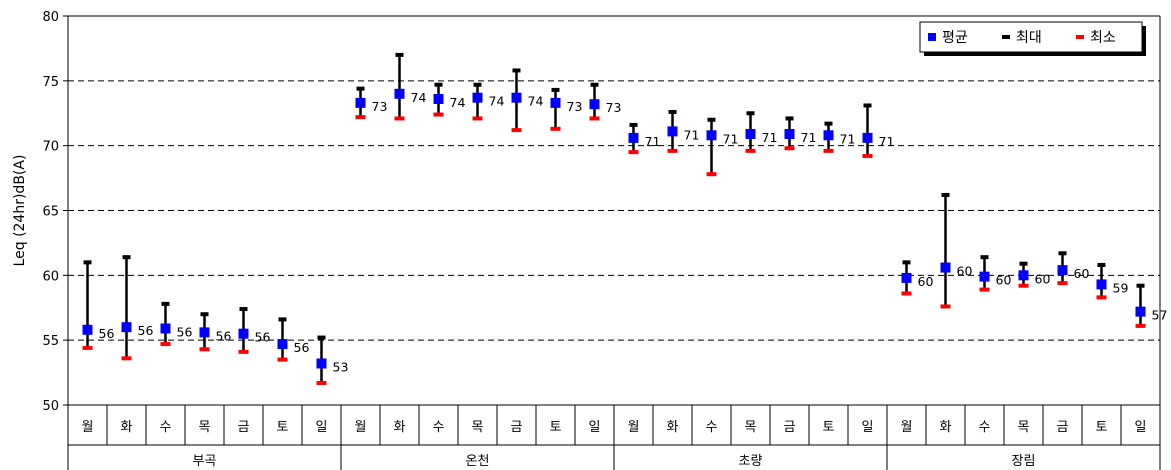  What do you see at coordinates (50, 341) in the screenshot?
I see `y-tick-label: 55` at bounding box center [50, 341].